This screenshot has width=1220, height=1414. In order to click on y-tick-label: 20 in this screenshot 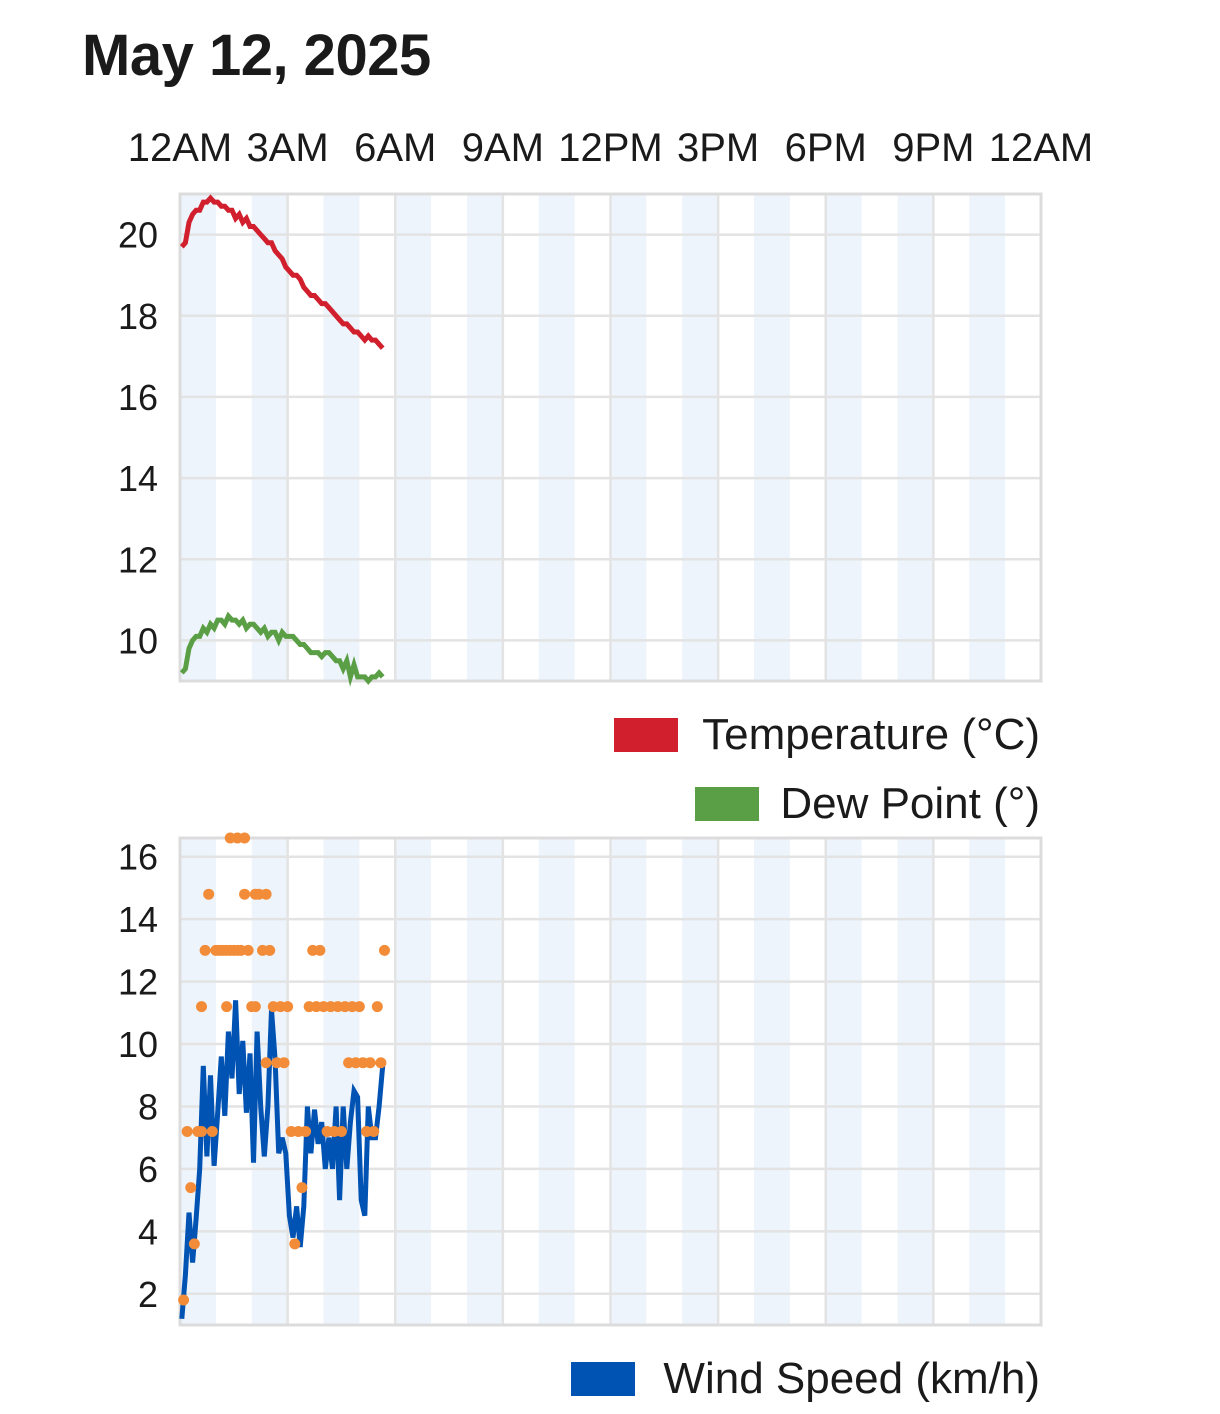, I will do `click(138, 235)`.